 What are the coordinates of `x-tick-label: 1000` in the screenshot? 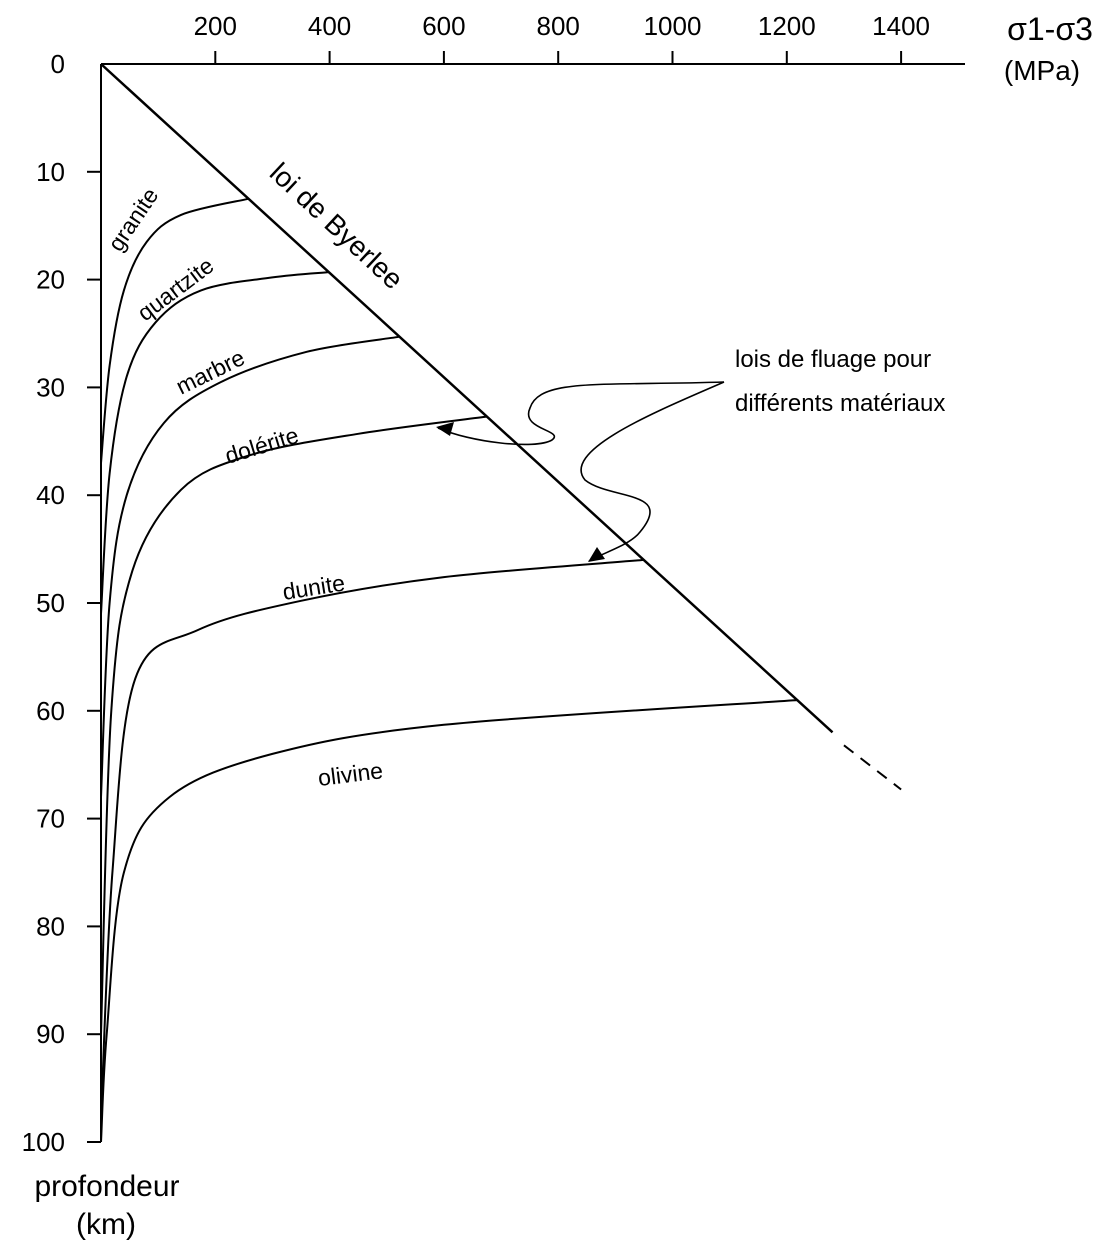 It's located at (673, 26).